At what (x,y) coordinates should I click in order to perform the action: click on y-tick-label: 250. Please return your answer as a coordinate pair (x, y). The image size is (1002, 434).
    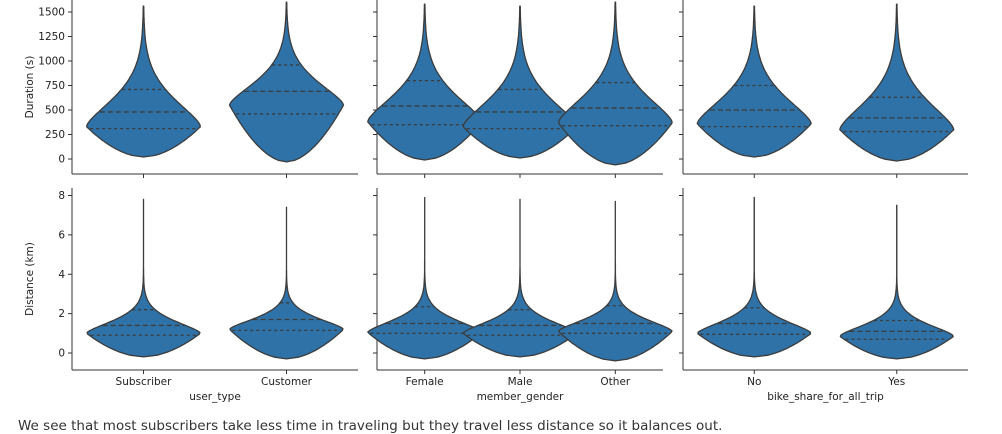
    Looking at the image, I should click on (55, 135).